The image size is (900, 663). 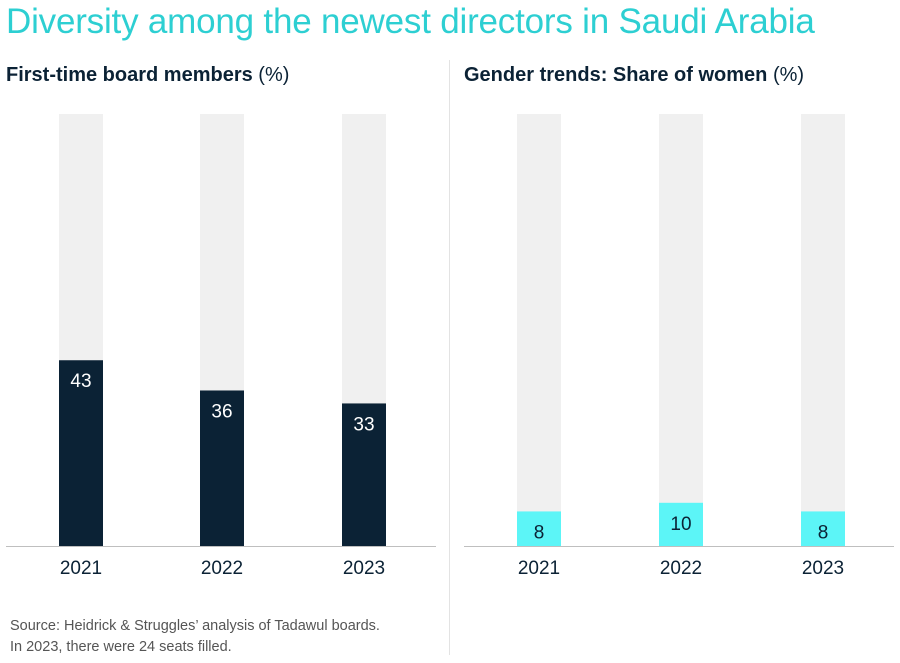 What do you see at coordinates (616, 75) in the screenshot?
I see `chart-title-gender-text: Gender trends: Share of women` at bounding box center [616, 75].